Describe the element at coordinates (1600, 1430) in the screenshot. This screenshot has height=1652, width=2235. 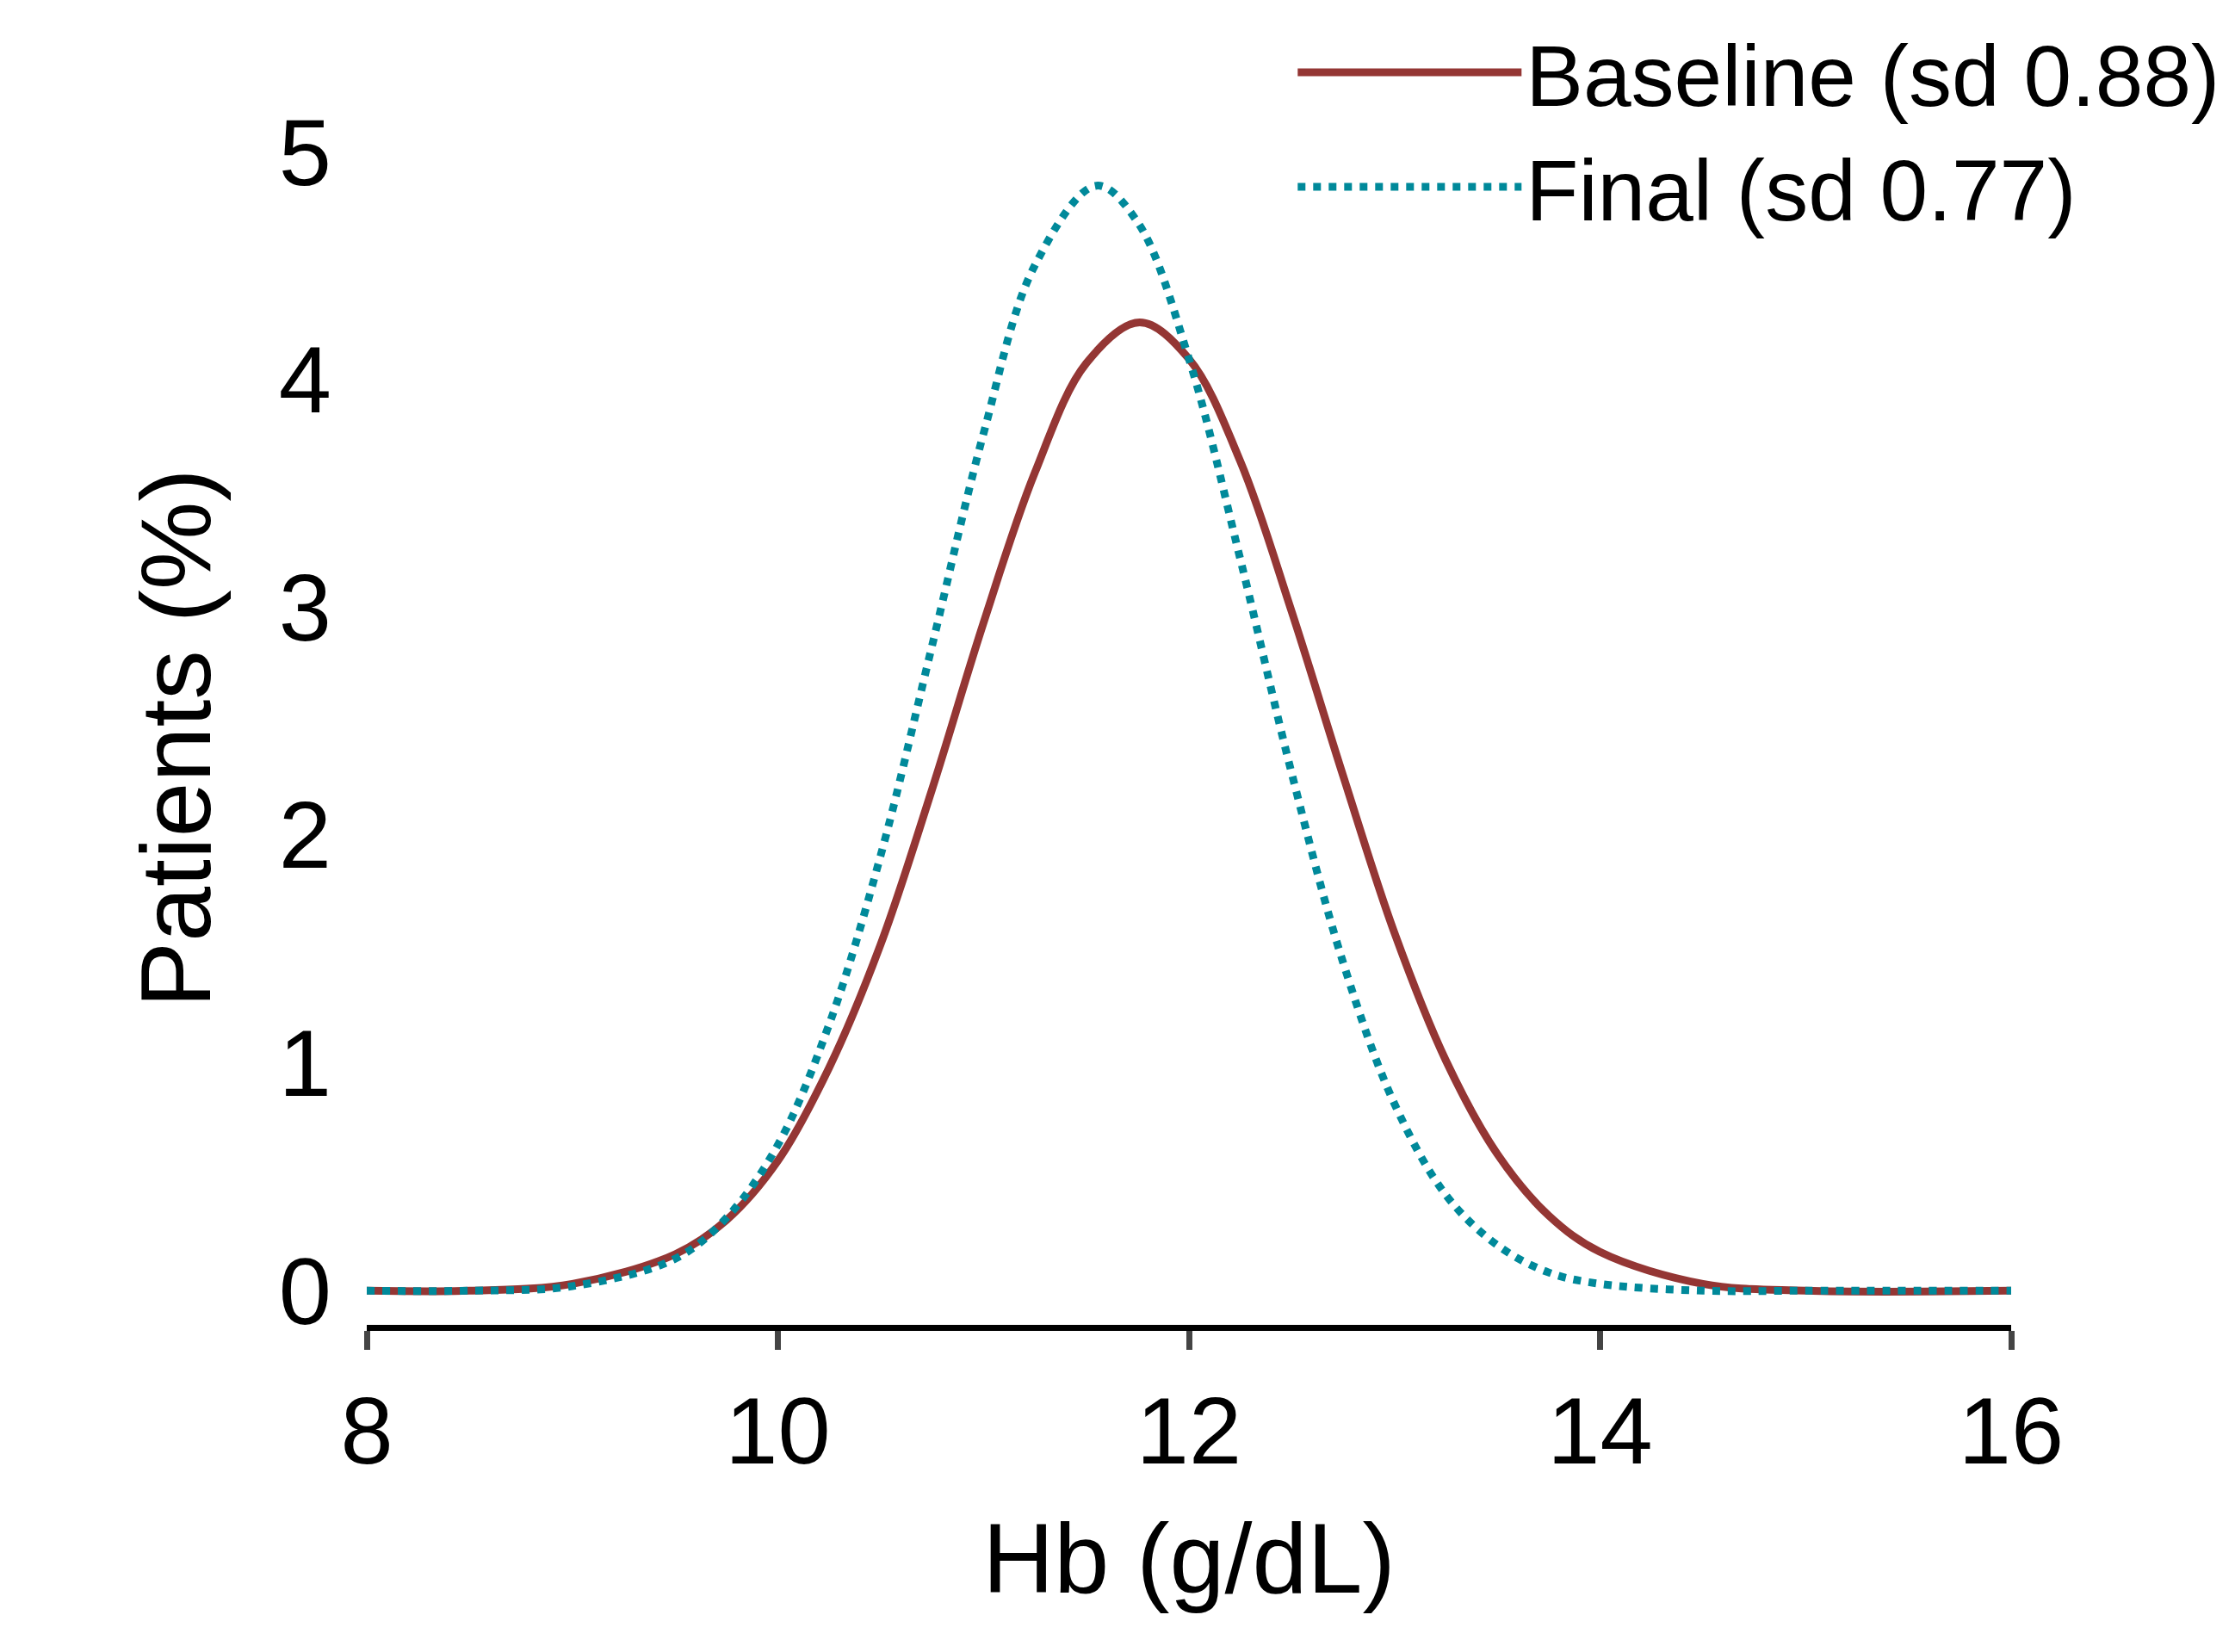
I see `x-tick-label: 14` at that location.